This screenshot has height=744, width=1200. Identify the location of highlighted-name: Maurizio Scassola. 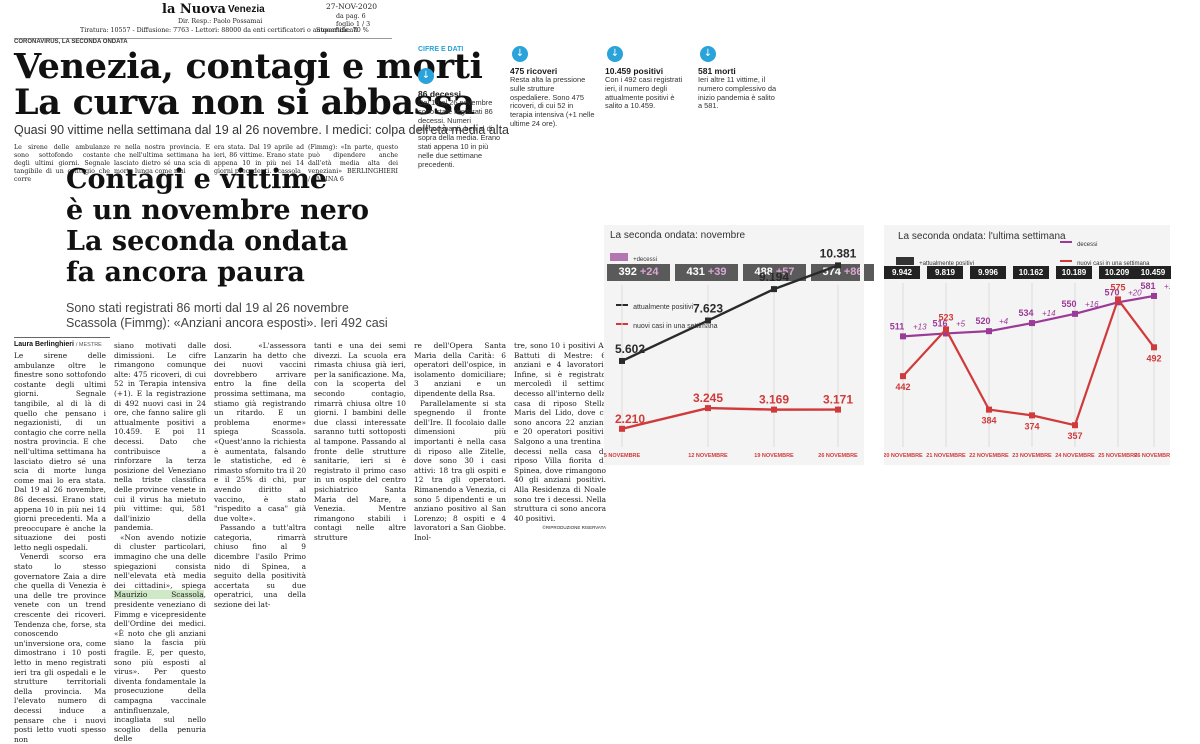
(159, 595).